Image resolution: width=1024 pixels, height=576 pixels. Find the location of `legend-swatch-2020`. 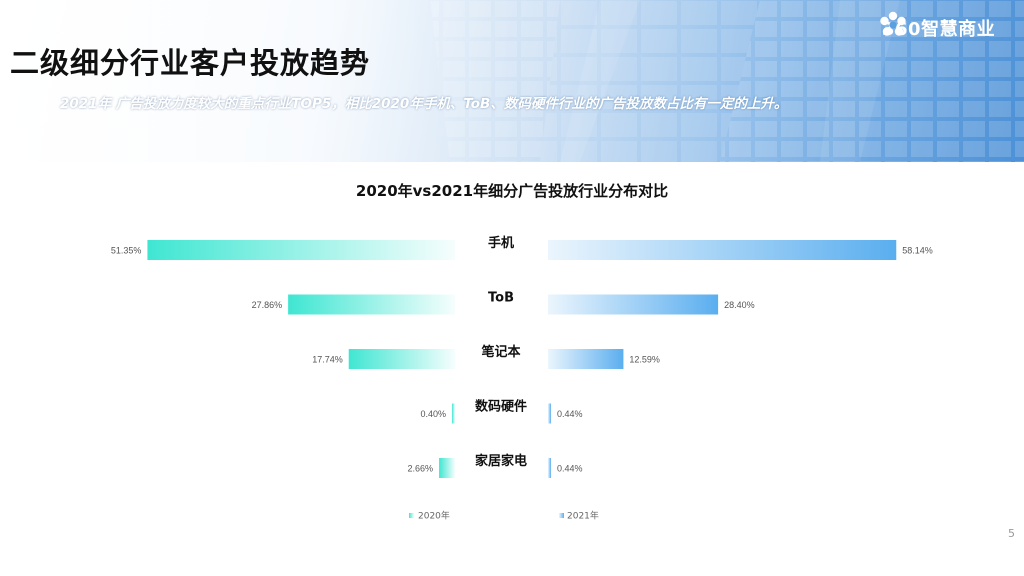

legend-swatch-2020 is located at coordinates (411, 515).